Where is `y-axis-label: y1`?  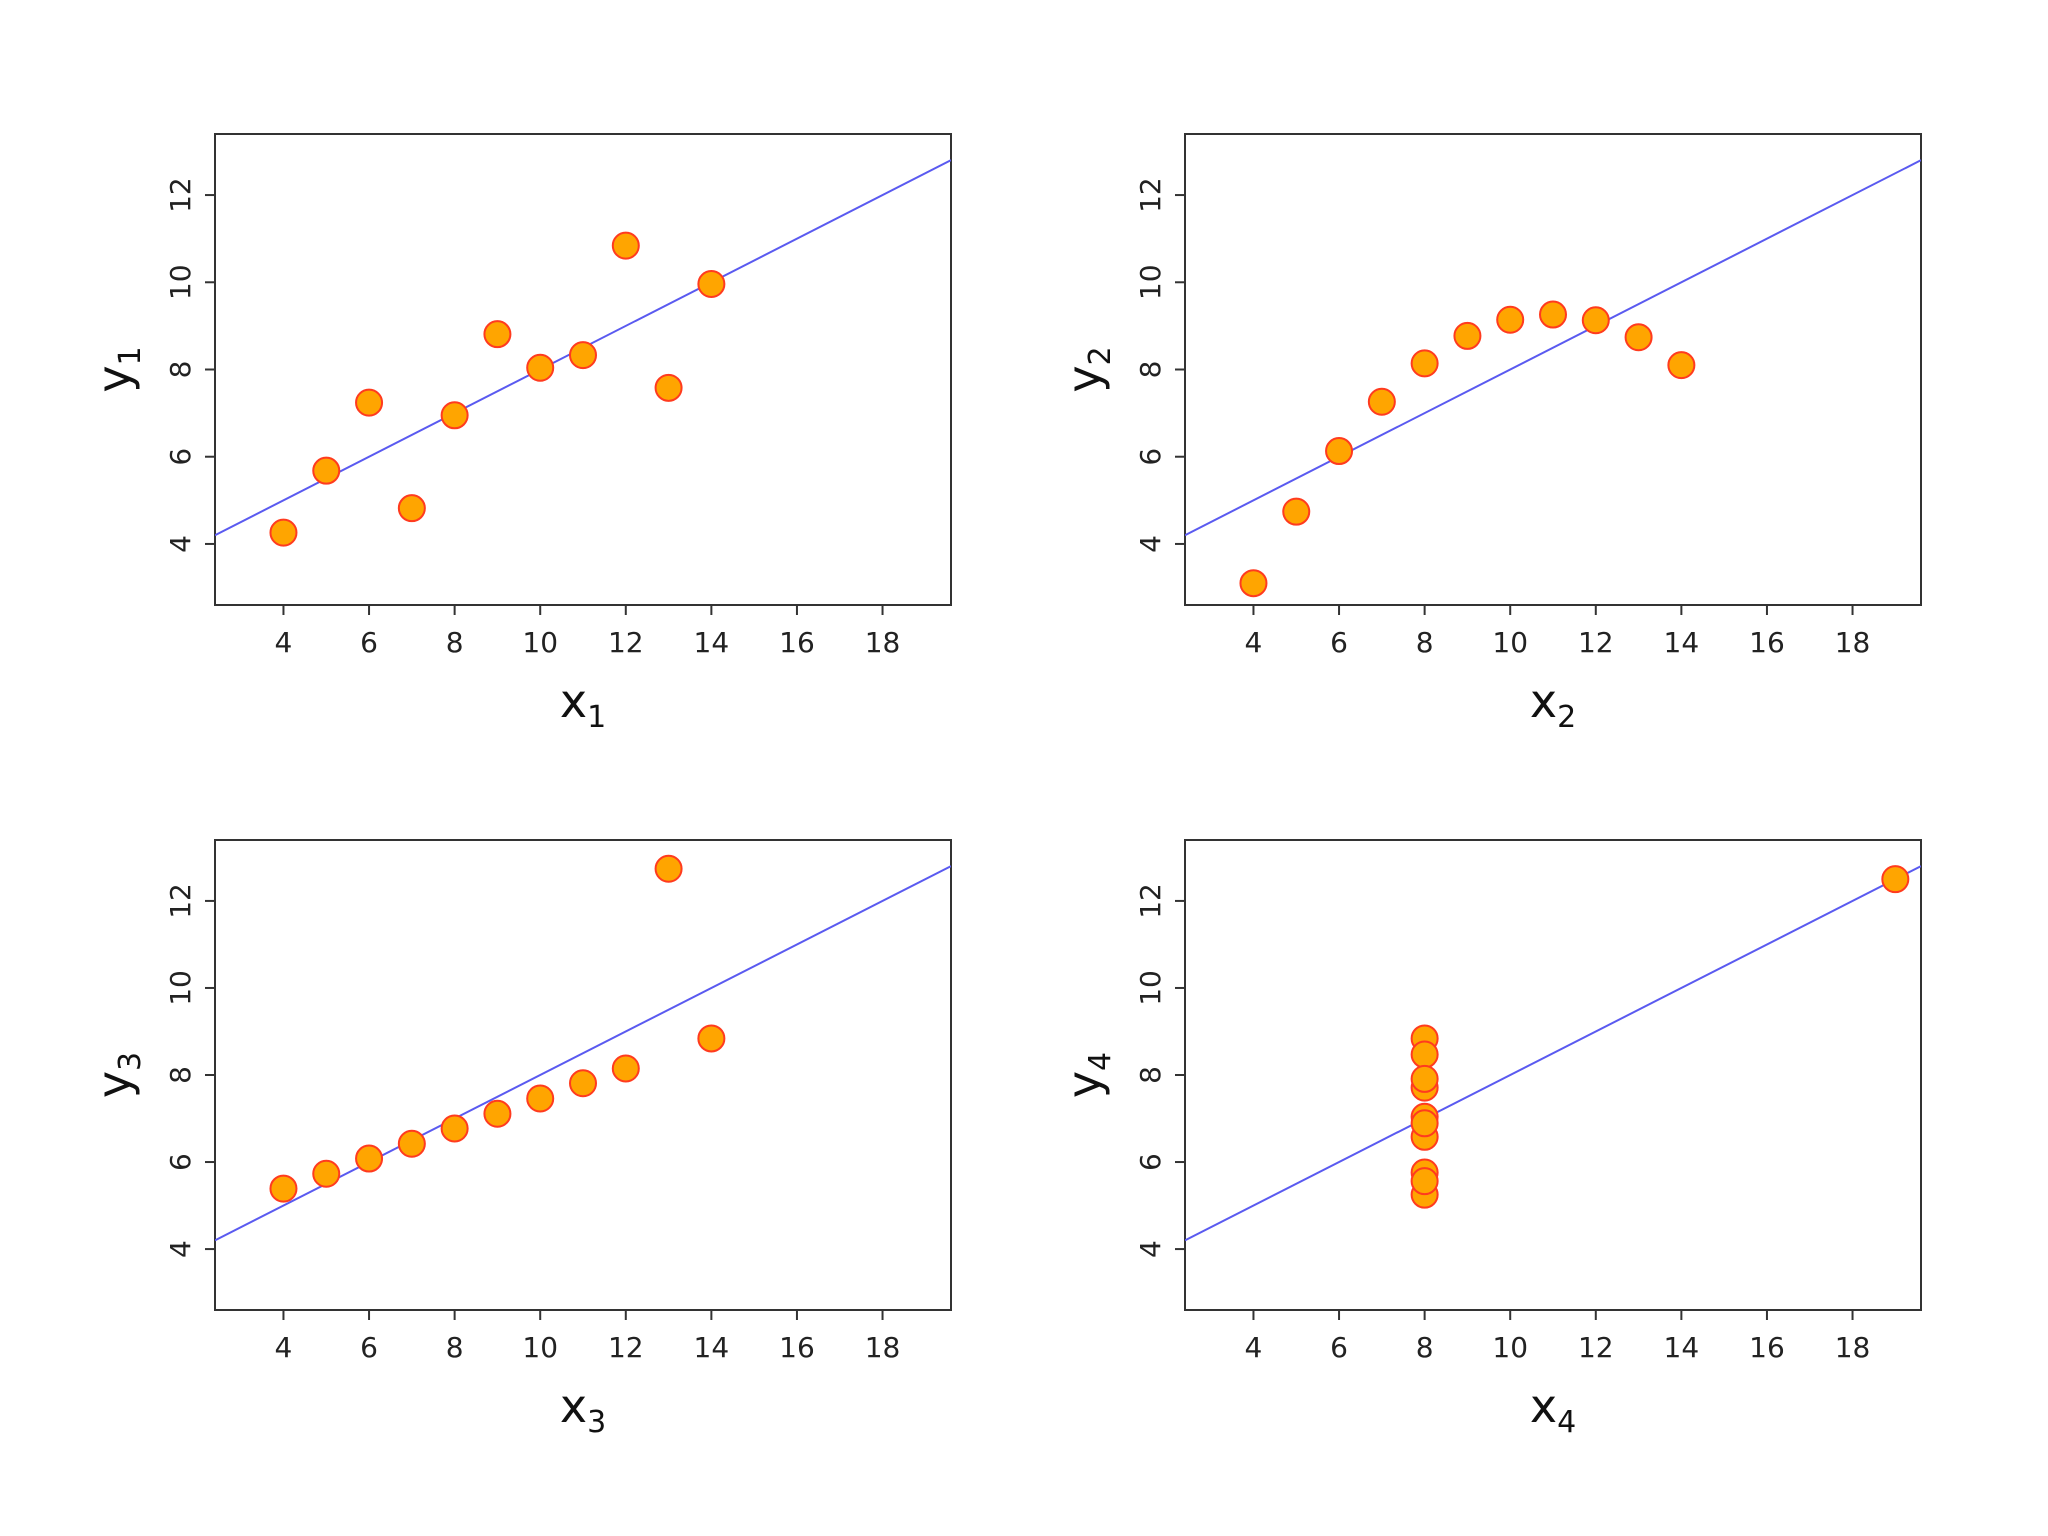 y-axis-label: y1 is located at coordinates (117, 369).